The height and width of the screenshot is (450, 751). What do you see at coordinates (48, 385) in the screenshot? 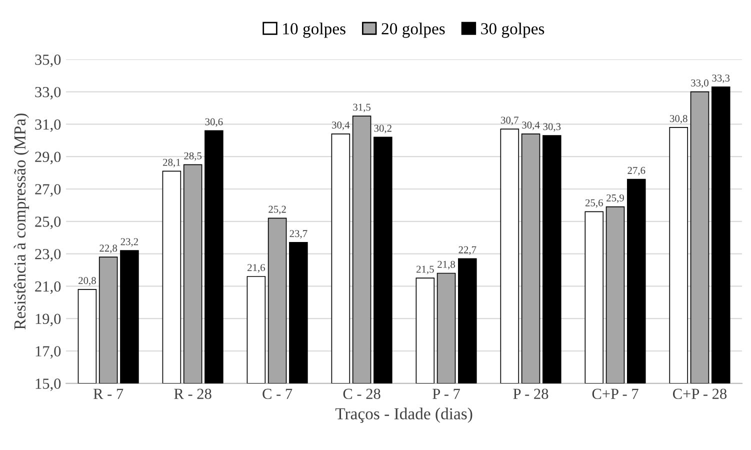
I see `y-tick-label: 15,0` at bounding box center [48, 385].